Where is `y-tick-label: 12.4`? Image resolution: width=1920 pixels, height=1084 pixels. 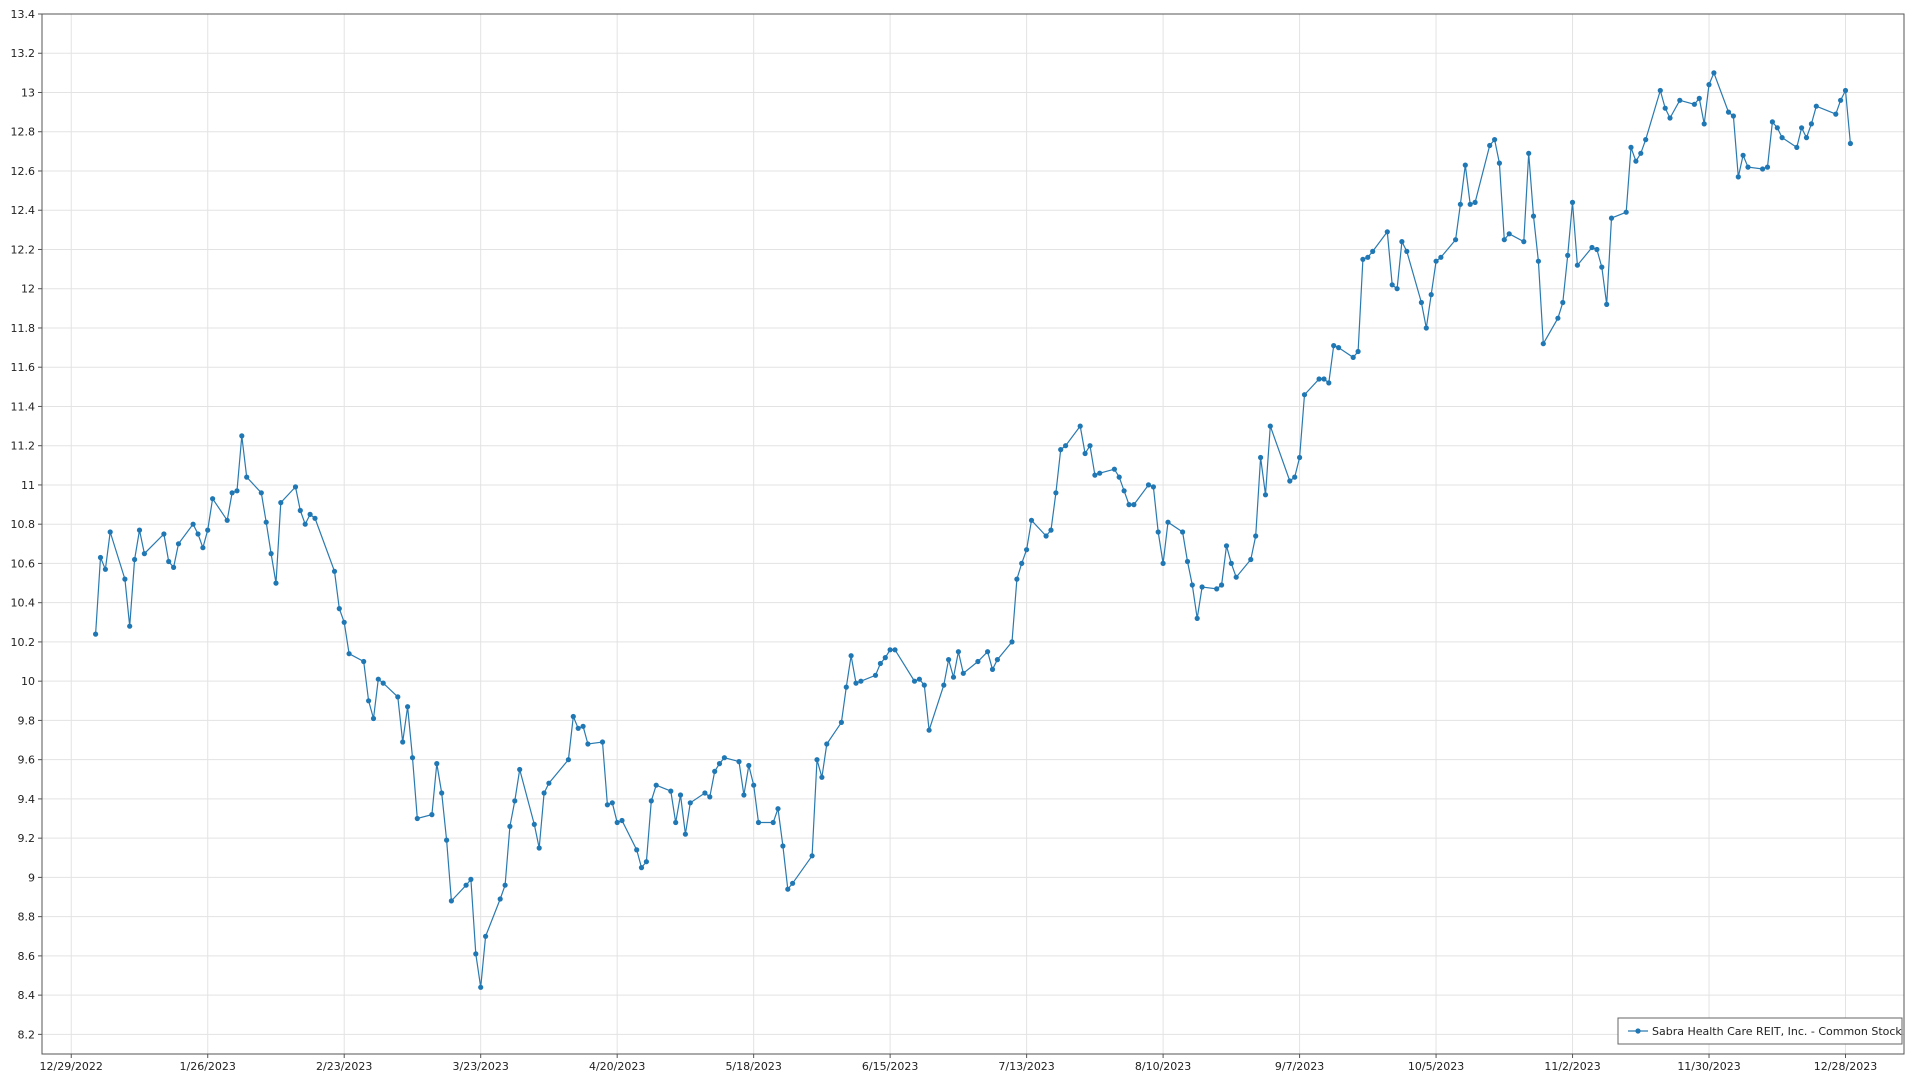
y-tick-label: 12.4 is located at coordinates (23, 210).